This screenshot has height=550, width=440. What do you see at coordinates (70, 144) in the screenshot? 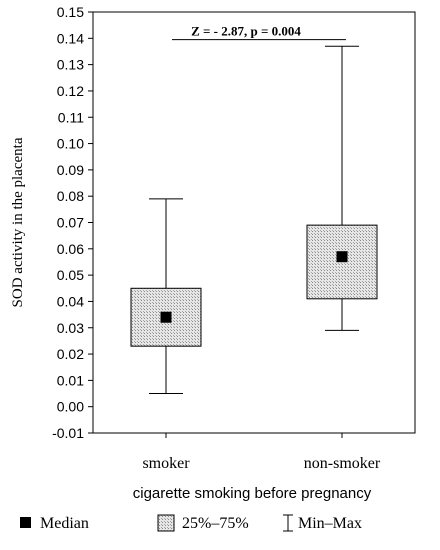
I see `y-tick-label: 0.10` at bounding box center [70, 144].